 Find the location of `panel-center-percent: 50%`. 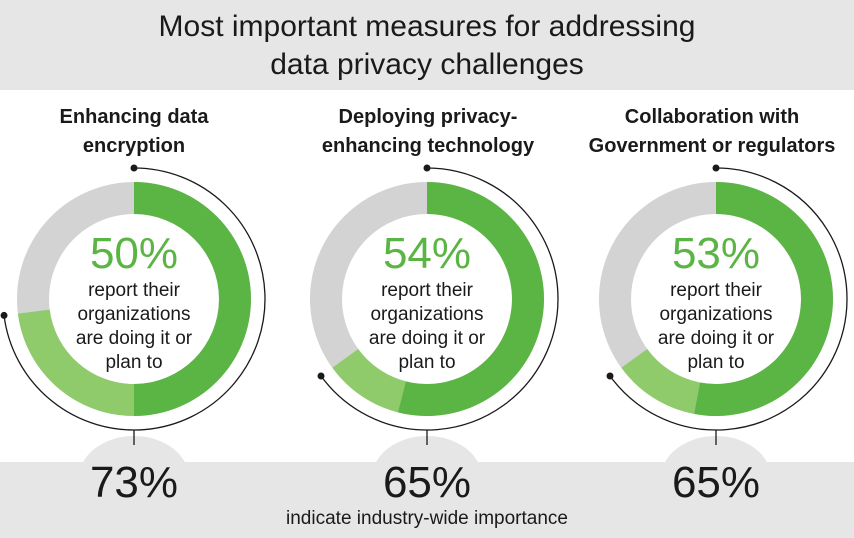

panel-center-percent: 50% is located at coordinates (134, 253).